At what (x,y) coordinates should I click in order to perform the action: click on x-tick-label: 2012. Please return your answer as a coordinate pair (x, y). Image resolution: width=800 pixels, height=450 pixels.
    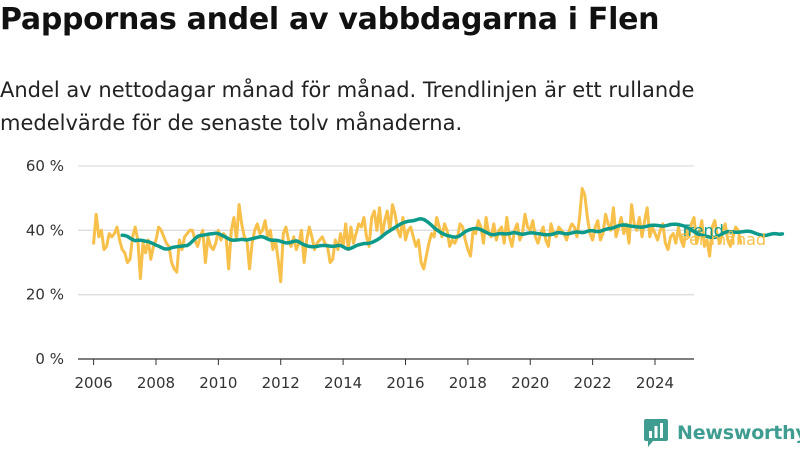
    Looking at the image, I should click on (281, 383).